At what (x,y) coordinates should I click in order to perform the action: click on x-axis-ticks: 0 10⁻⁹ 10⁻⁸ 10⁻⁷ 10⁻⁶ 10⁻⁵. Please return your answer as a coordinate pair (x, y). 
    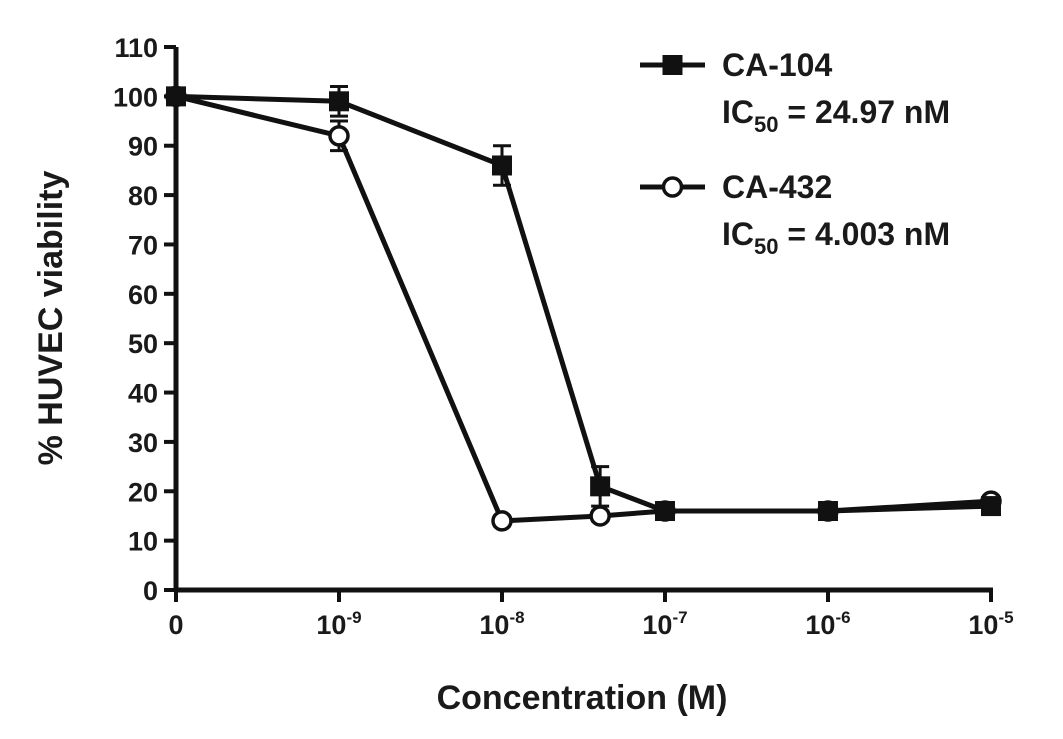
    Looking at the image, I should click on (591, 615).